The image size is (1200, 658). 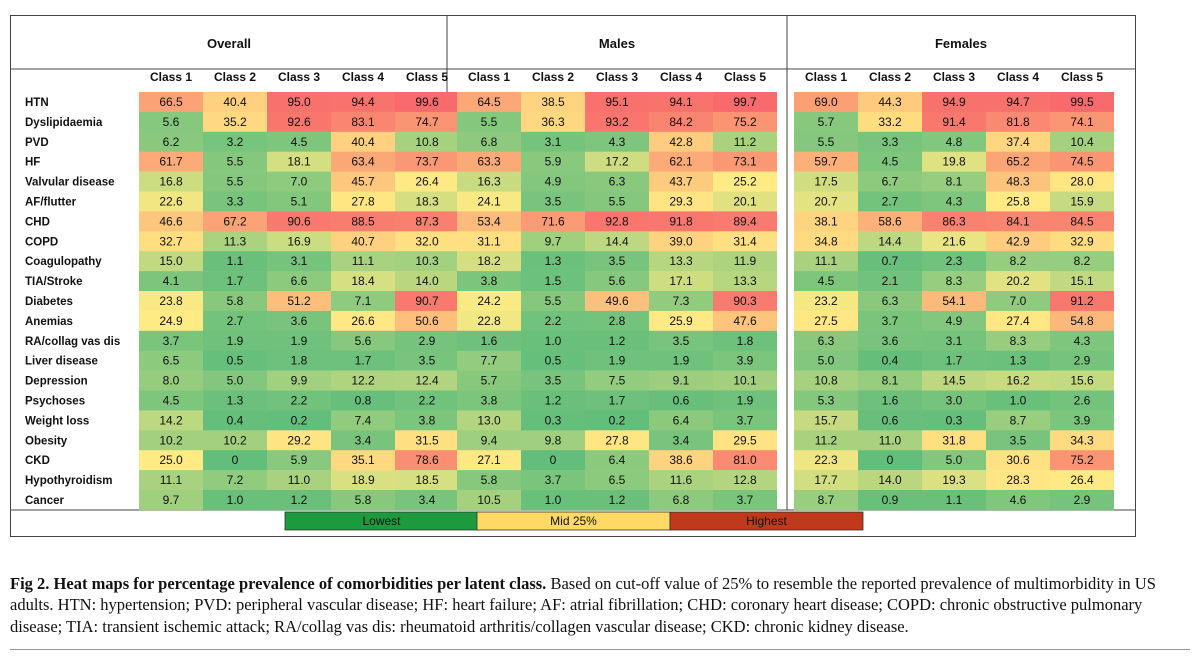 What do you see at coordinates (363, 381) in the screenshot?
I see `heat-value: 12.2` at bounding box center [363, 381].